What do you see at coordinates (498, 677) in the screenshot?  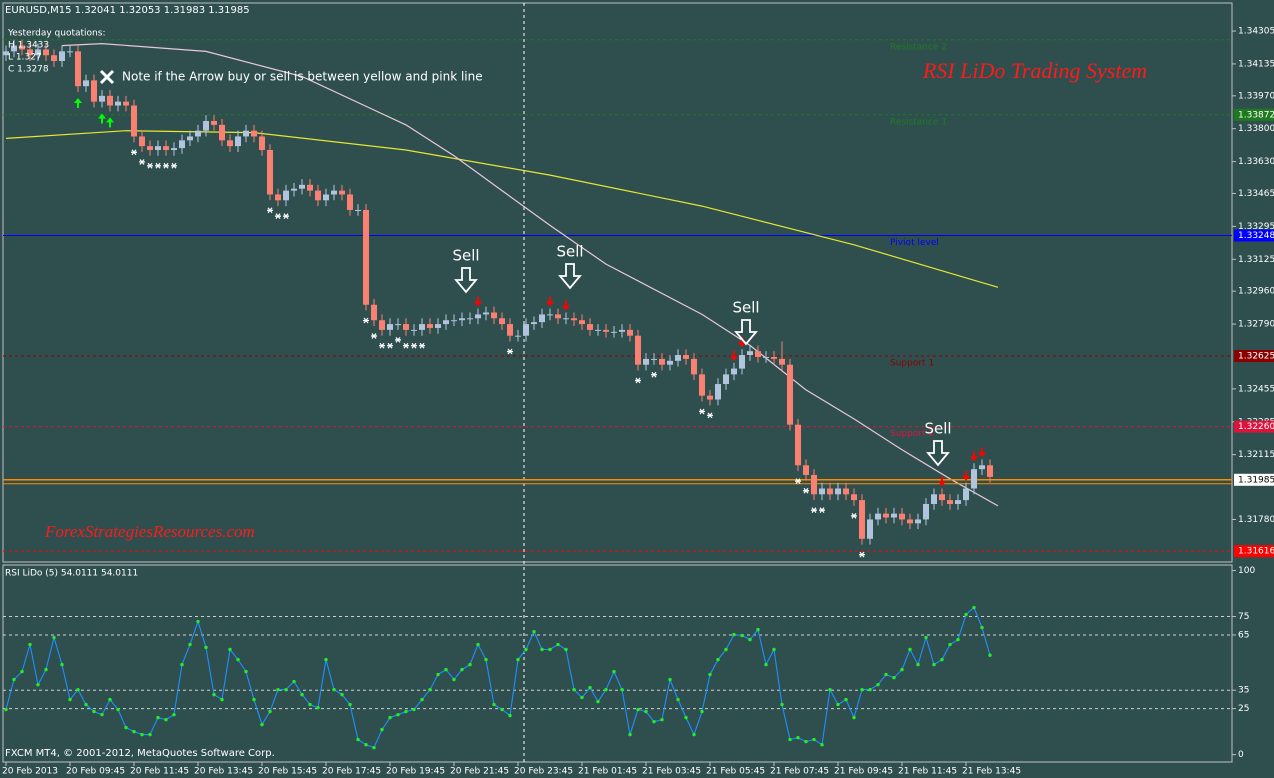 I see `rsi-line` at bounding box center [498, 677].